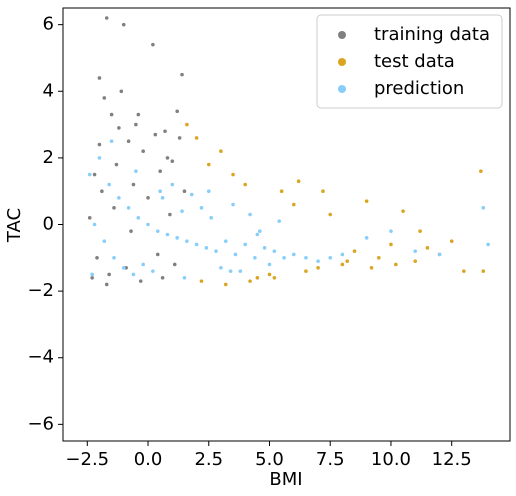 This screenshot has width=516, height=496. What do you see at coordinates (40, 290) in the screenshot?
I see `y-tick-label: −2` at bounding box center [40, 290].